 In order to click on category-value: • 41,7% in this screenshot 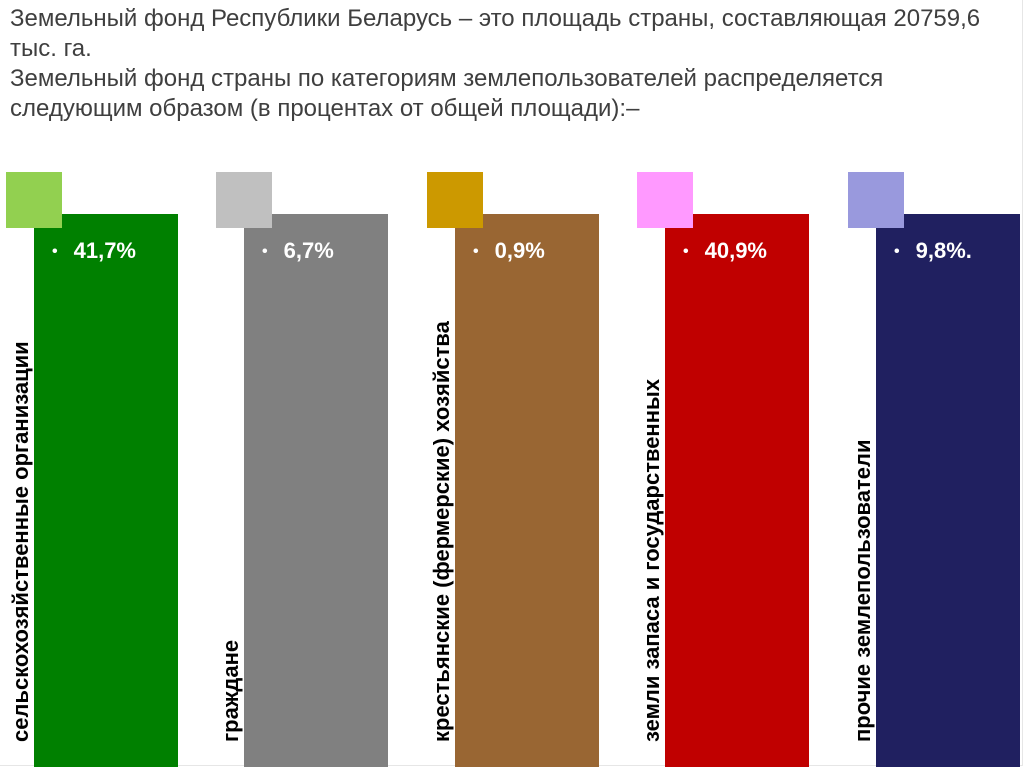, I will do `click(94, 251)`.